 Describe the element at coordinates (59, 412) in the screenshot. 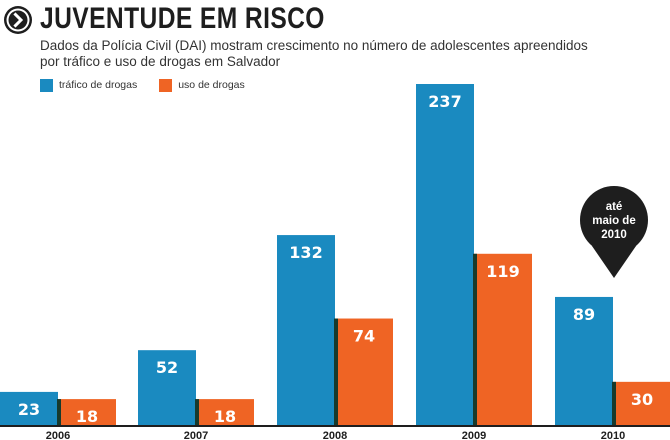

I see `bar-divider-2006` at that location.